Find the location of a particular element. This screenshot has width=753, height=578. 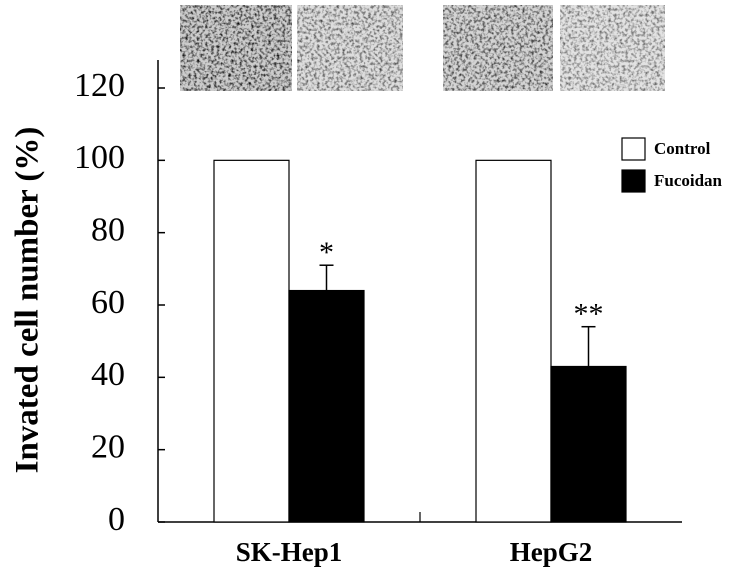

x-tick-label: HepG2 is located at coordinates (551, 552).